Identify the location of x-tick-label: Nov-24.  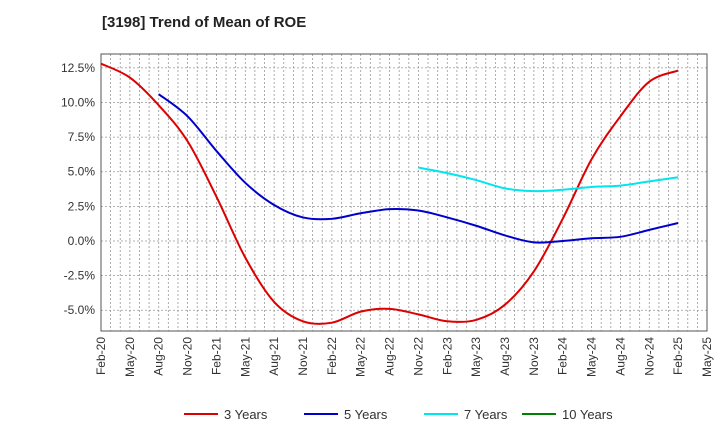
(649, 356).